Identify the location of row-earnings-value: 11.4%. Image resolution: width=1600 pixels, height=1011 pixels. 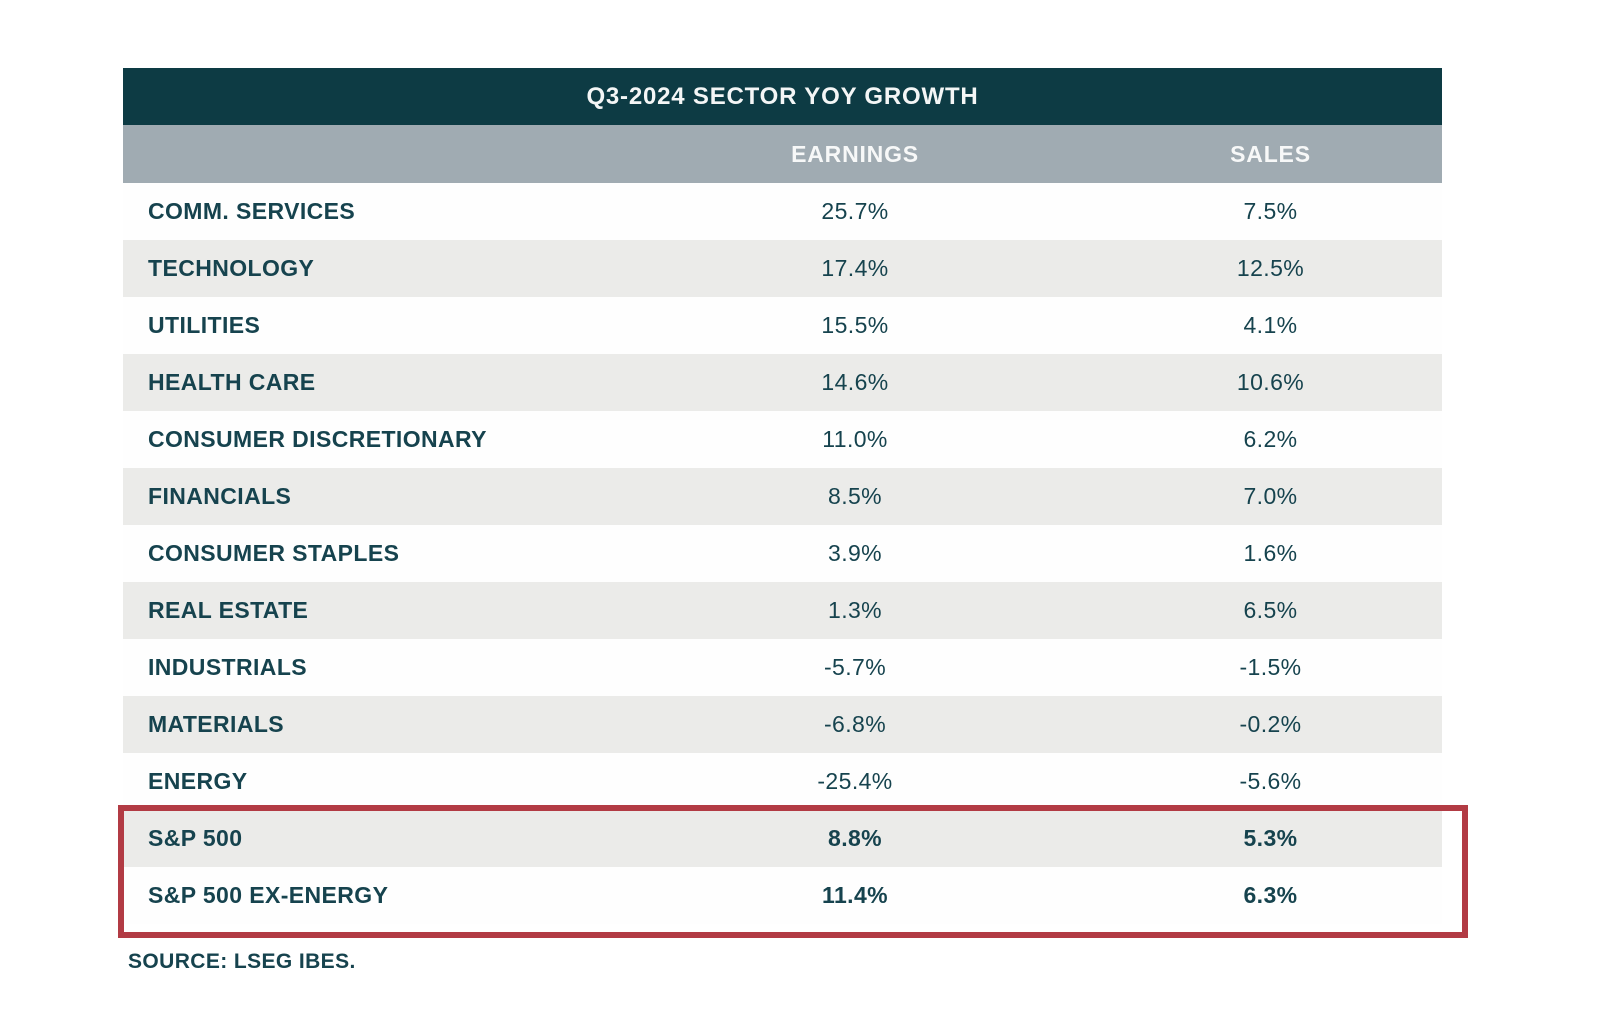
(855, 895).